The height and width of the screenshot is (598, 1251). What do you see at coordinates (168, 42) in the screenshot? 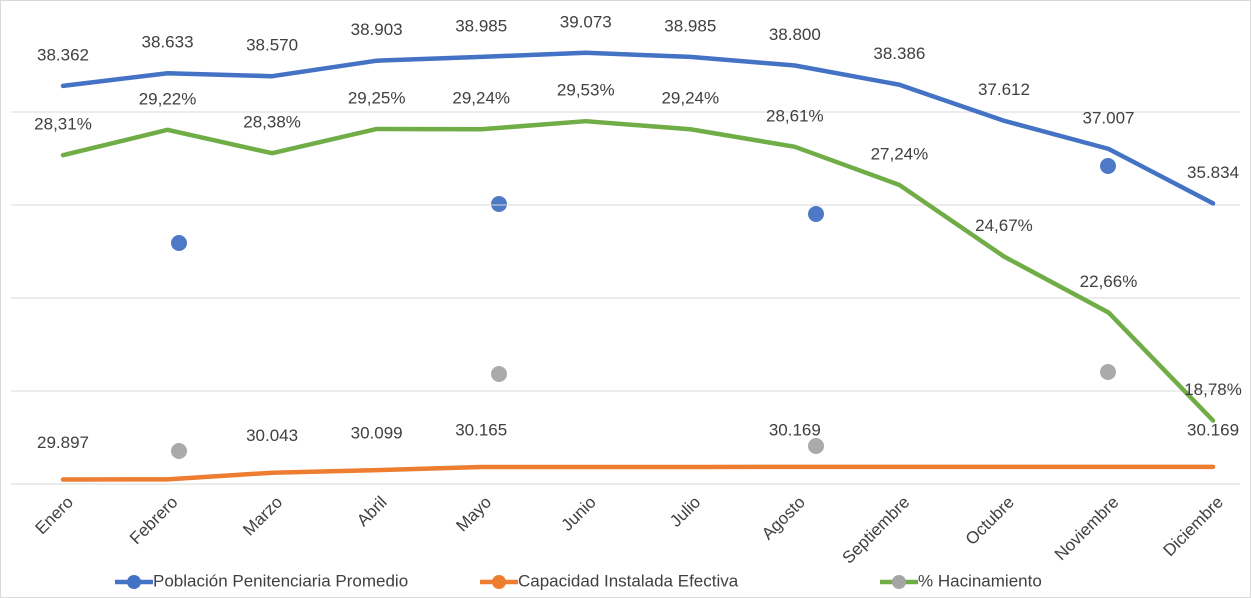
I see `data-label: 38.633` at bounding box center [168, 42].